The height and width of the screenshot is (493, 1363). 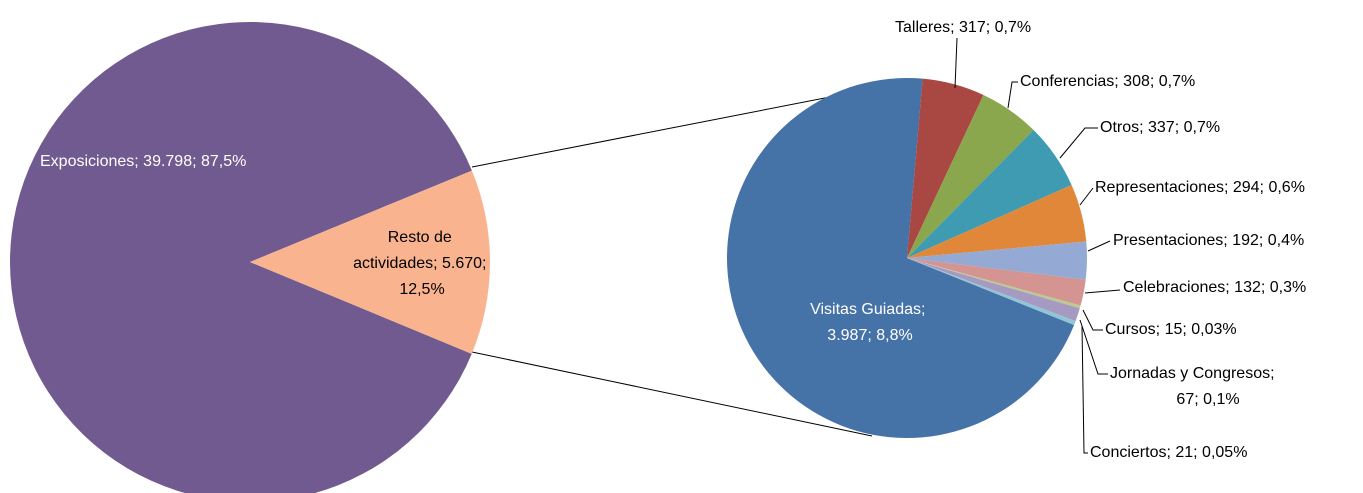 I want to click on data-label: Visitas Guiadas; 3.987; 8,8%, so click(x=870, y=322).